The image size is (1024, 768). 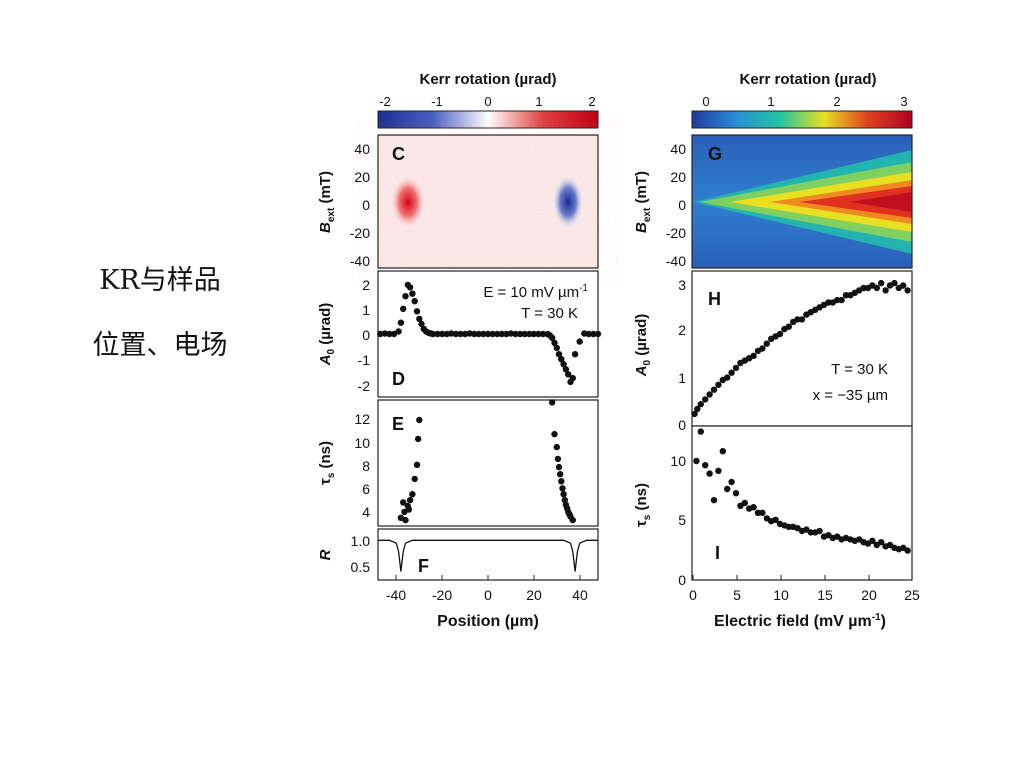 I want to click on I-xtick-5: 25, so click(x=912, y=595).